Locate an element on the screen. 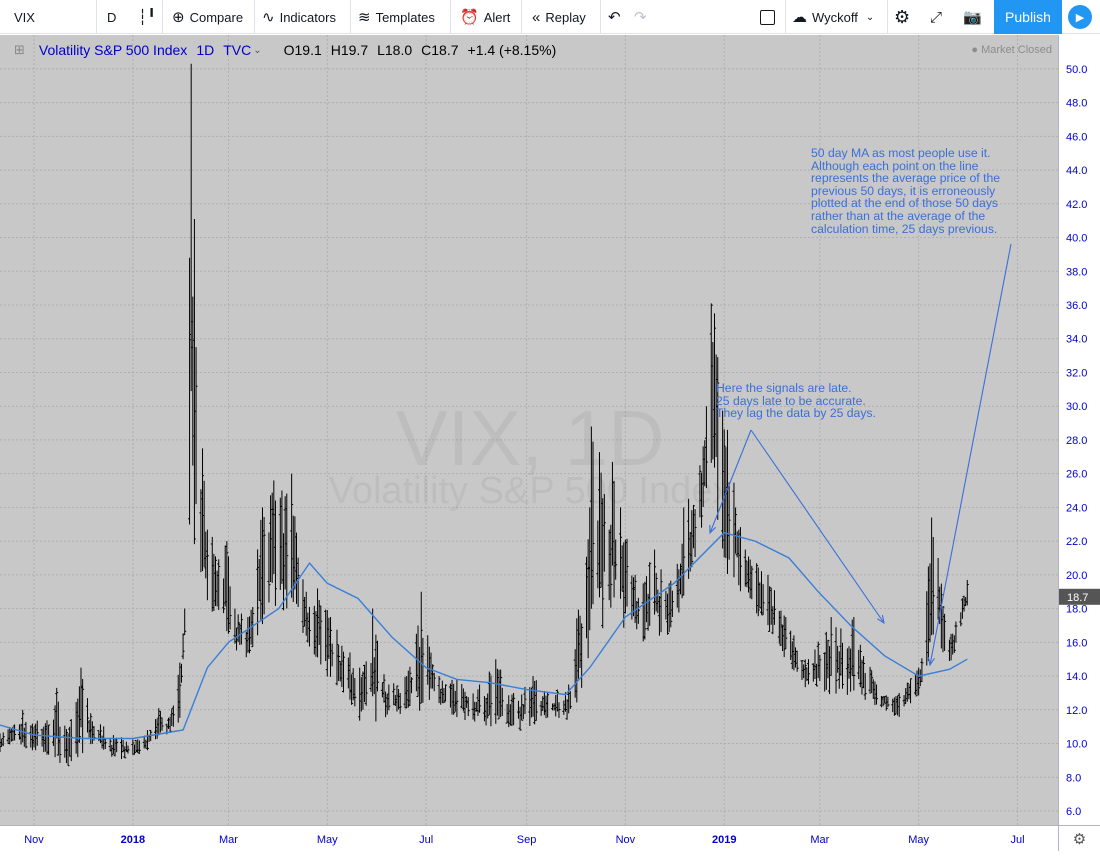 Image resolution: width=1100 pixels, height=857 pixels. undo-button: ↶ is located at coordinates (617, 17).